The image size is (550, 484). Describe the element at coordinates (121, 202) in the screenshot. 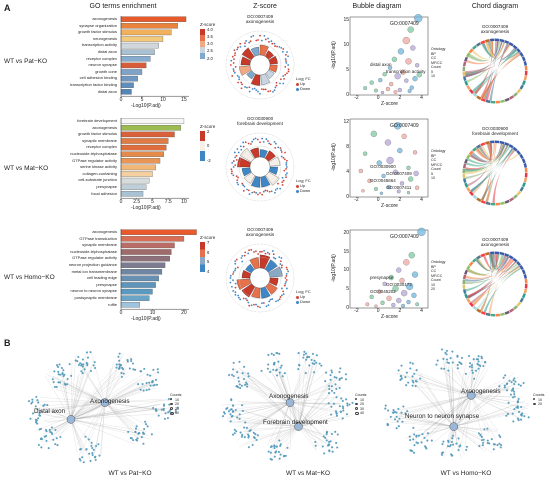

I see `x-tick: 0` at that location.